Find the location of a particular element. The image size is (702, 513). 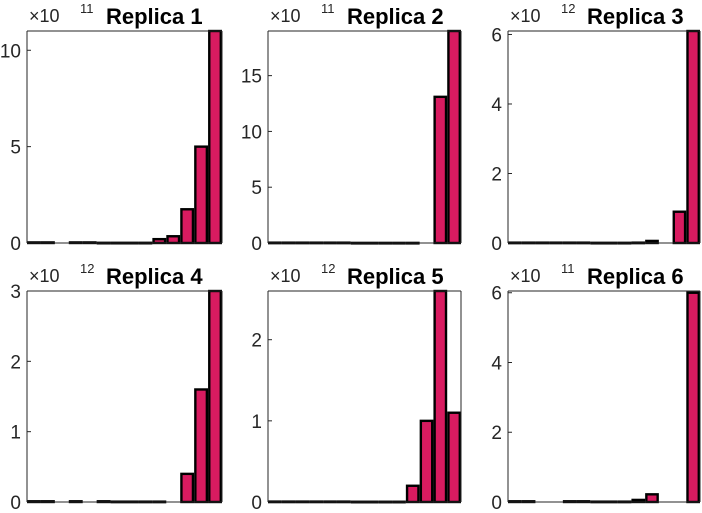

chart-title: Replica 1 is located at coordinates (154, 16).